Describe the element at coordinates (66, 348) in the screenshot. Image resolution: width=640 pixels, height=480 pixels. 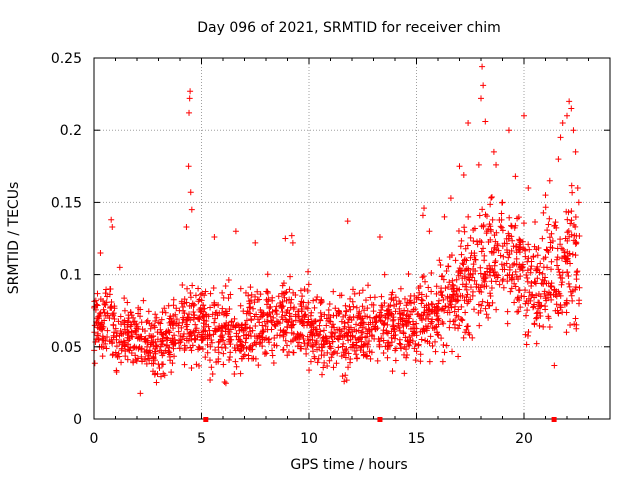
I see `y-tick-label: 0.05` at that location.